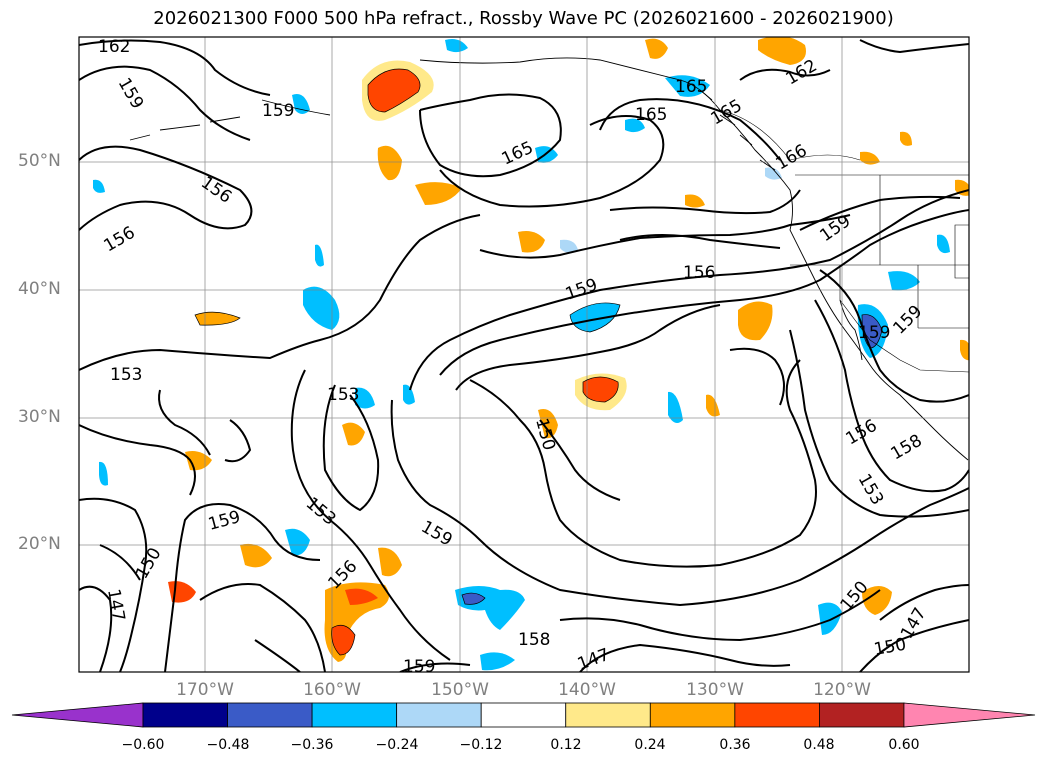  I want to click on colorbar-tick-label: 0.12, so click(566, 745).